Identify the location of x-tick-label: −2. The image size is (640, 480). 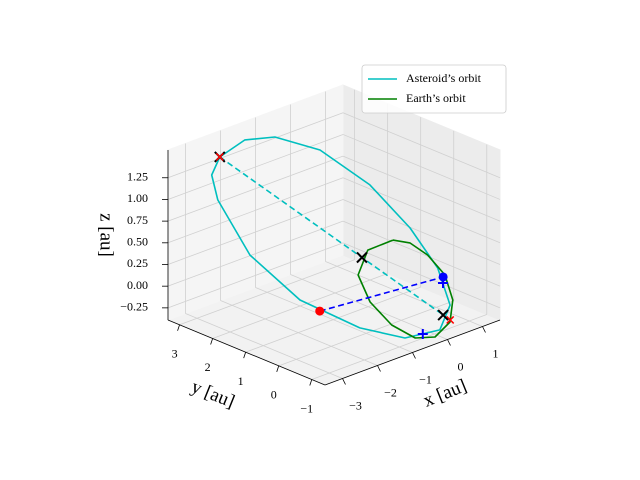
(390, 392).